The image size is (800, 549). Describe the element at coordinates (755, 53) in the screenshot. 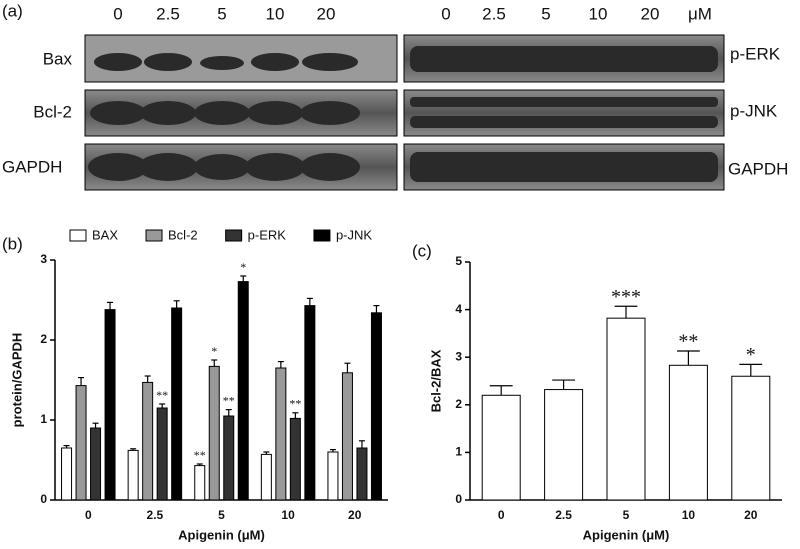

I see `protein-label: p-ERK` at that location.